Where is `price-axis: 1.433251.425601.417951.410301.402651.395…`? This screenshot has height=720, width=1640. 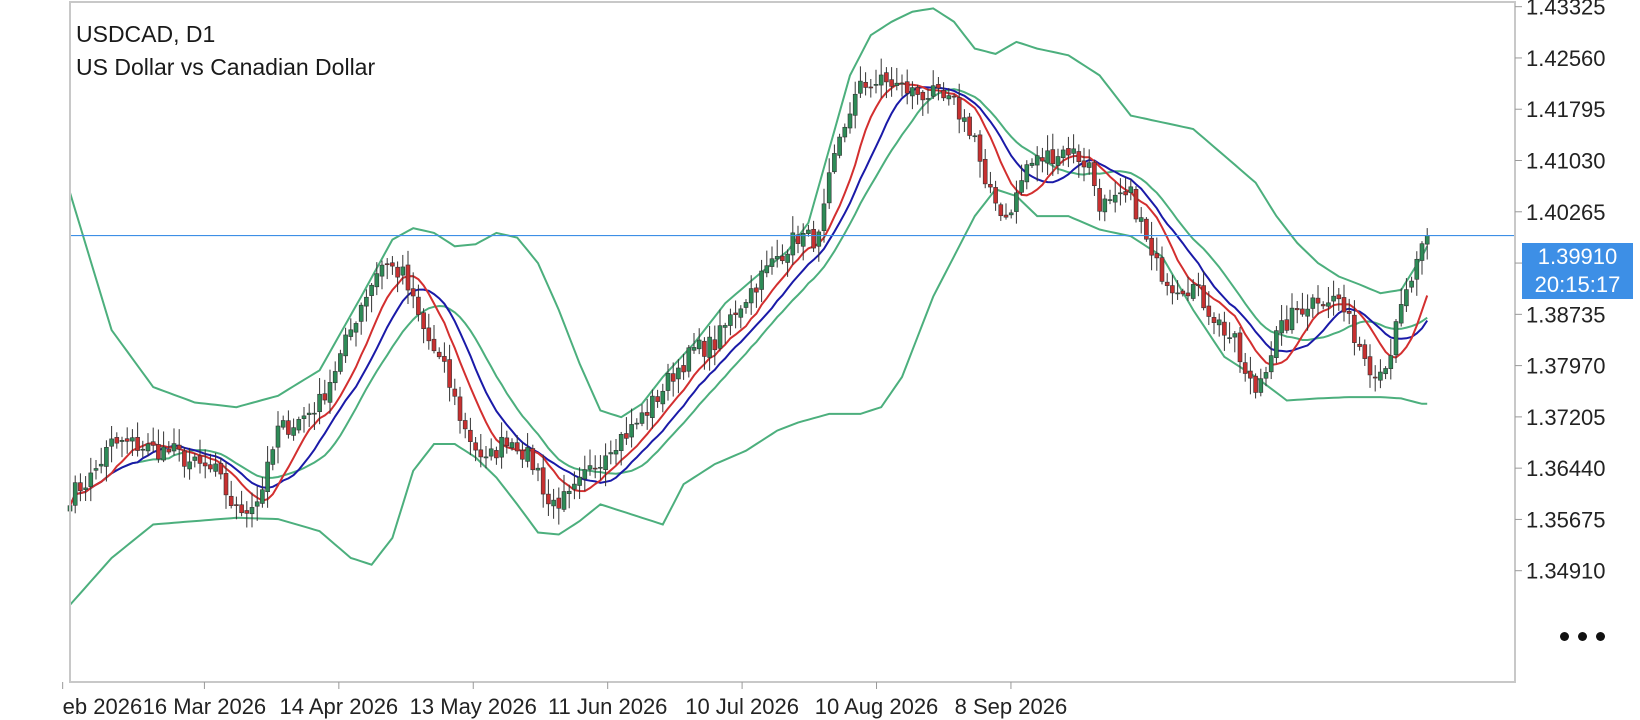 price-axis: 1.433251.425601.417951.410301.402651.395… is located at coordinates (1560, 292).